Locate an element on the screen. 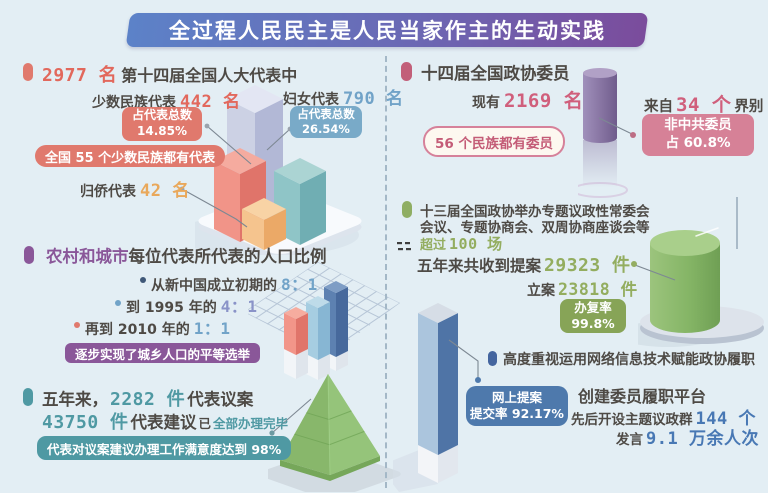  tech-bullet-icon is located at coordinates (492, 358).